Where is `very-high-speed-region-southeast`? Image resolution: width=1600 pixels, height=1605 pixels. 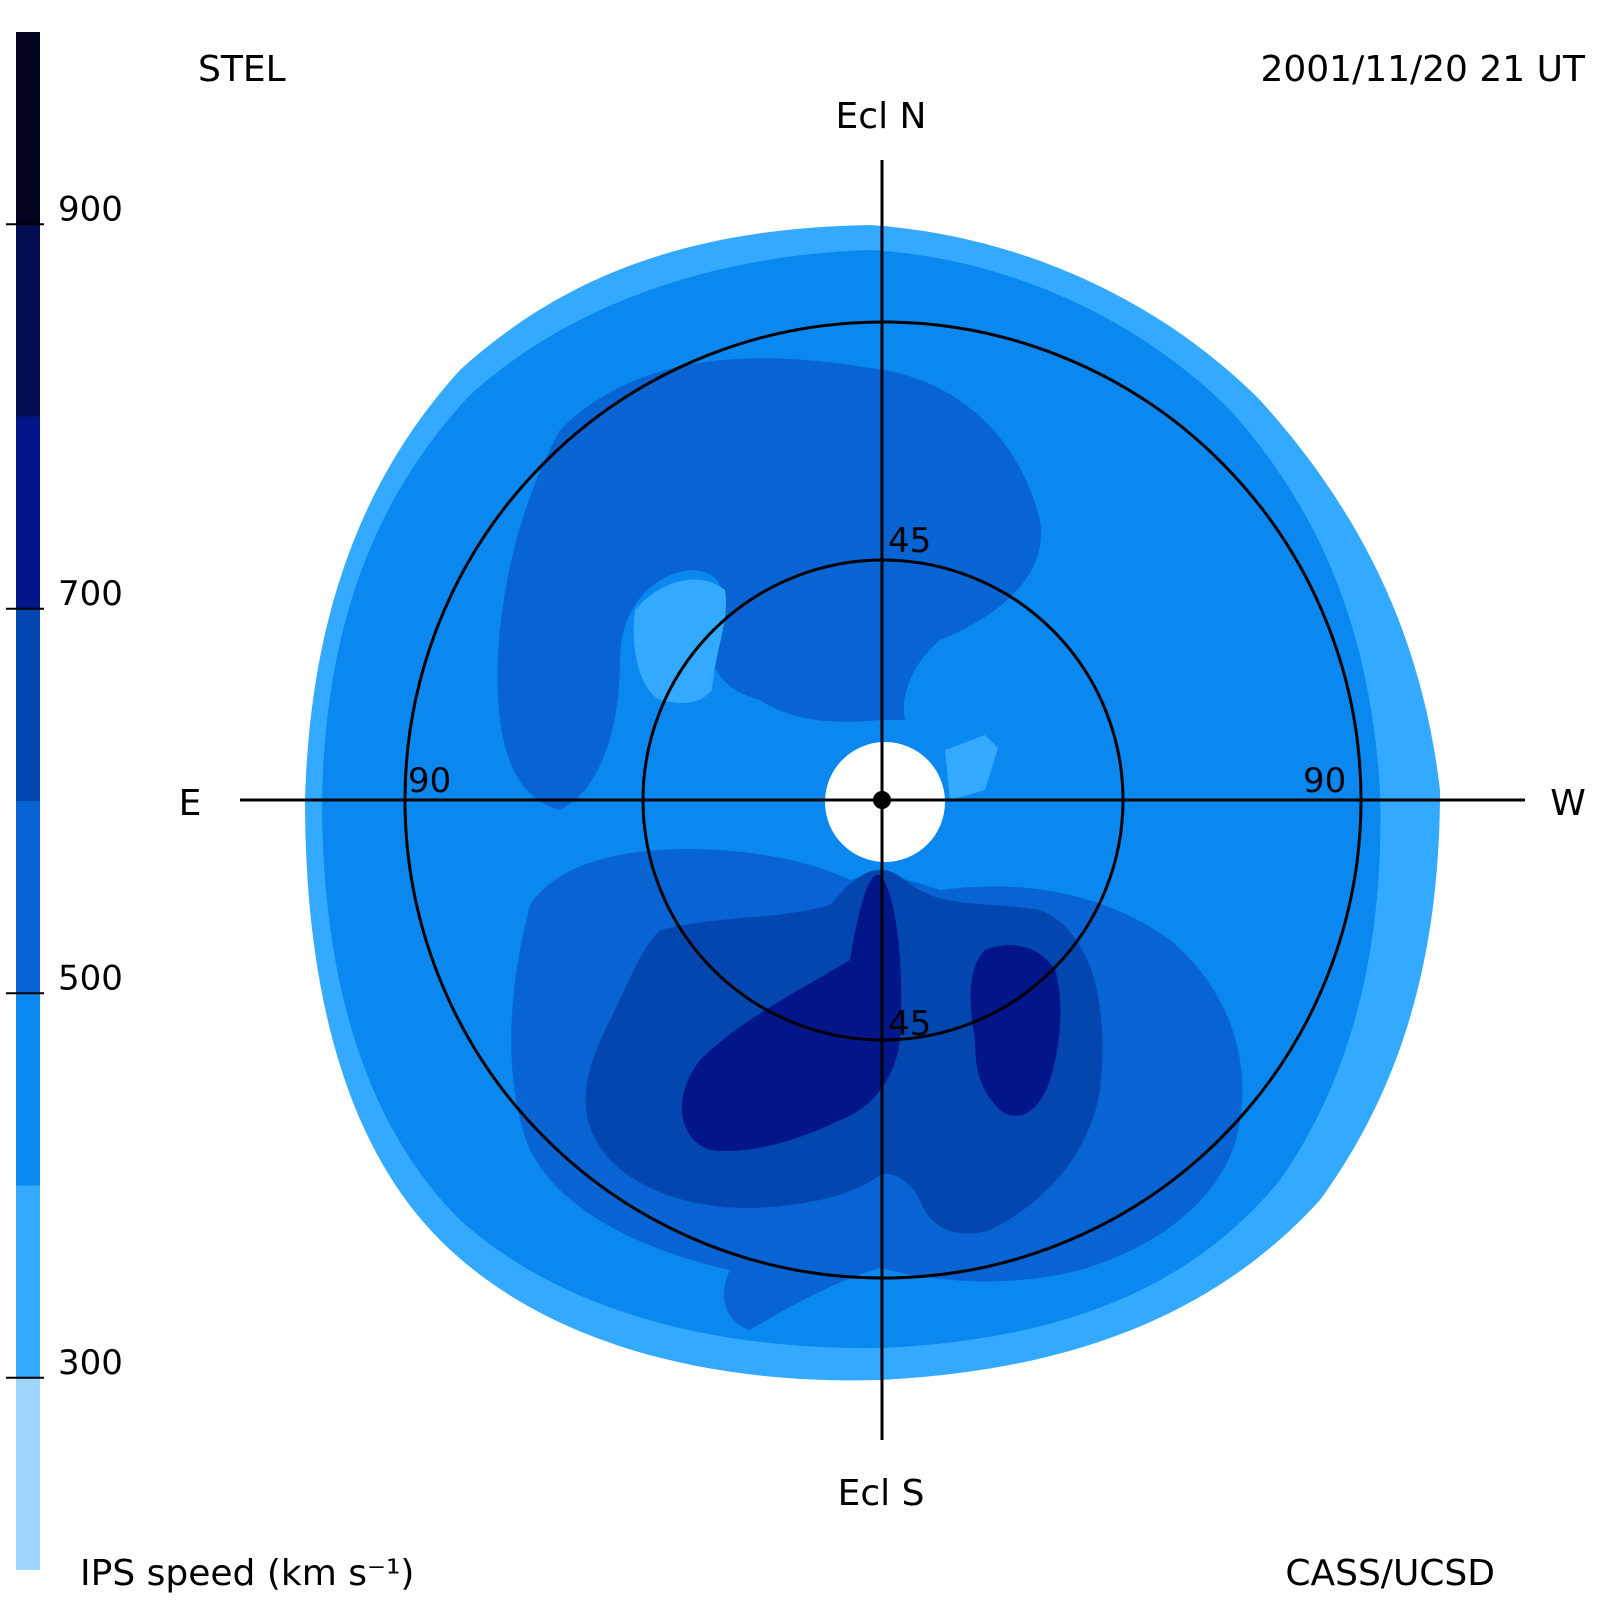
very-high-speed-region-southeast is located at coordinates (791, 1012).